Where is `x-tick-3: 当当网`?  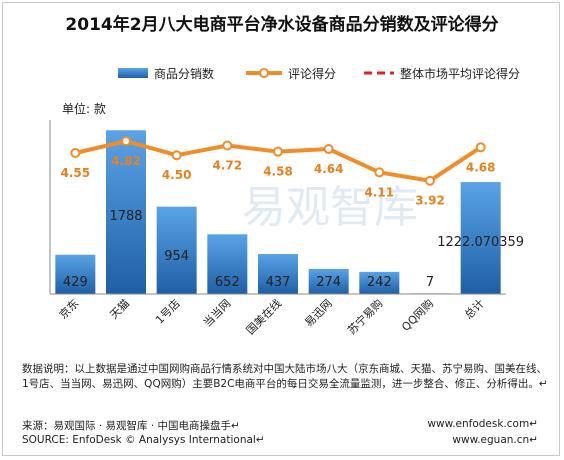 x-tick-3: 当当网 is located at coordinates (216, 312).